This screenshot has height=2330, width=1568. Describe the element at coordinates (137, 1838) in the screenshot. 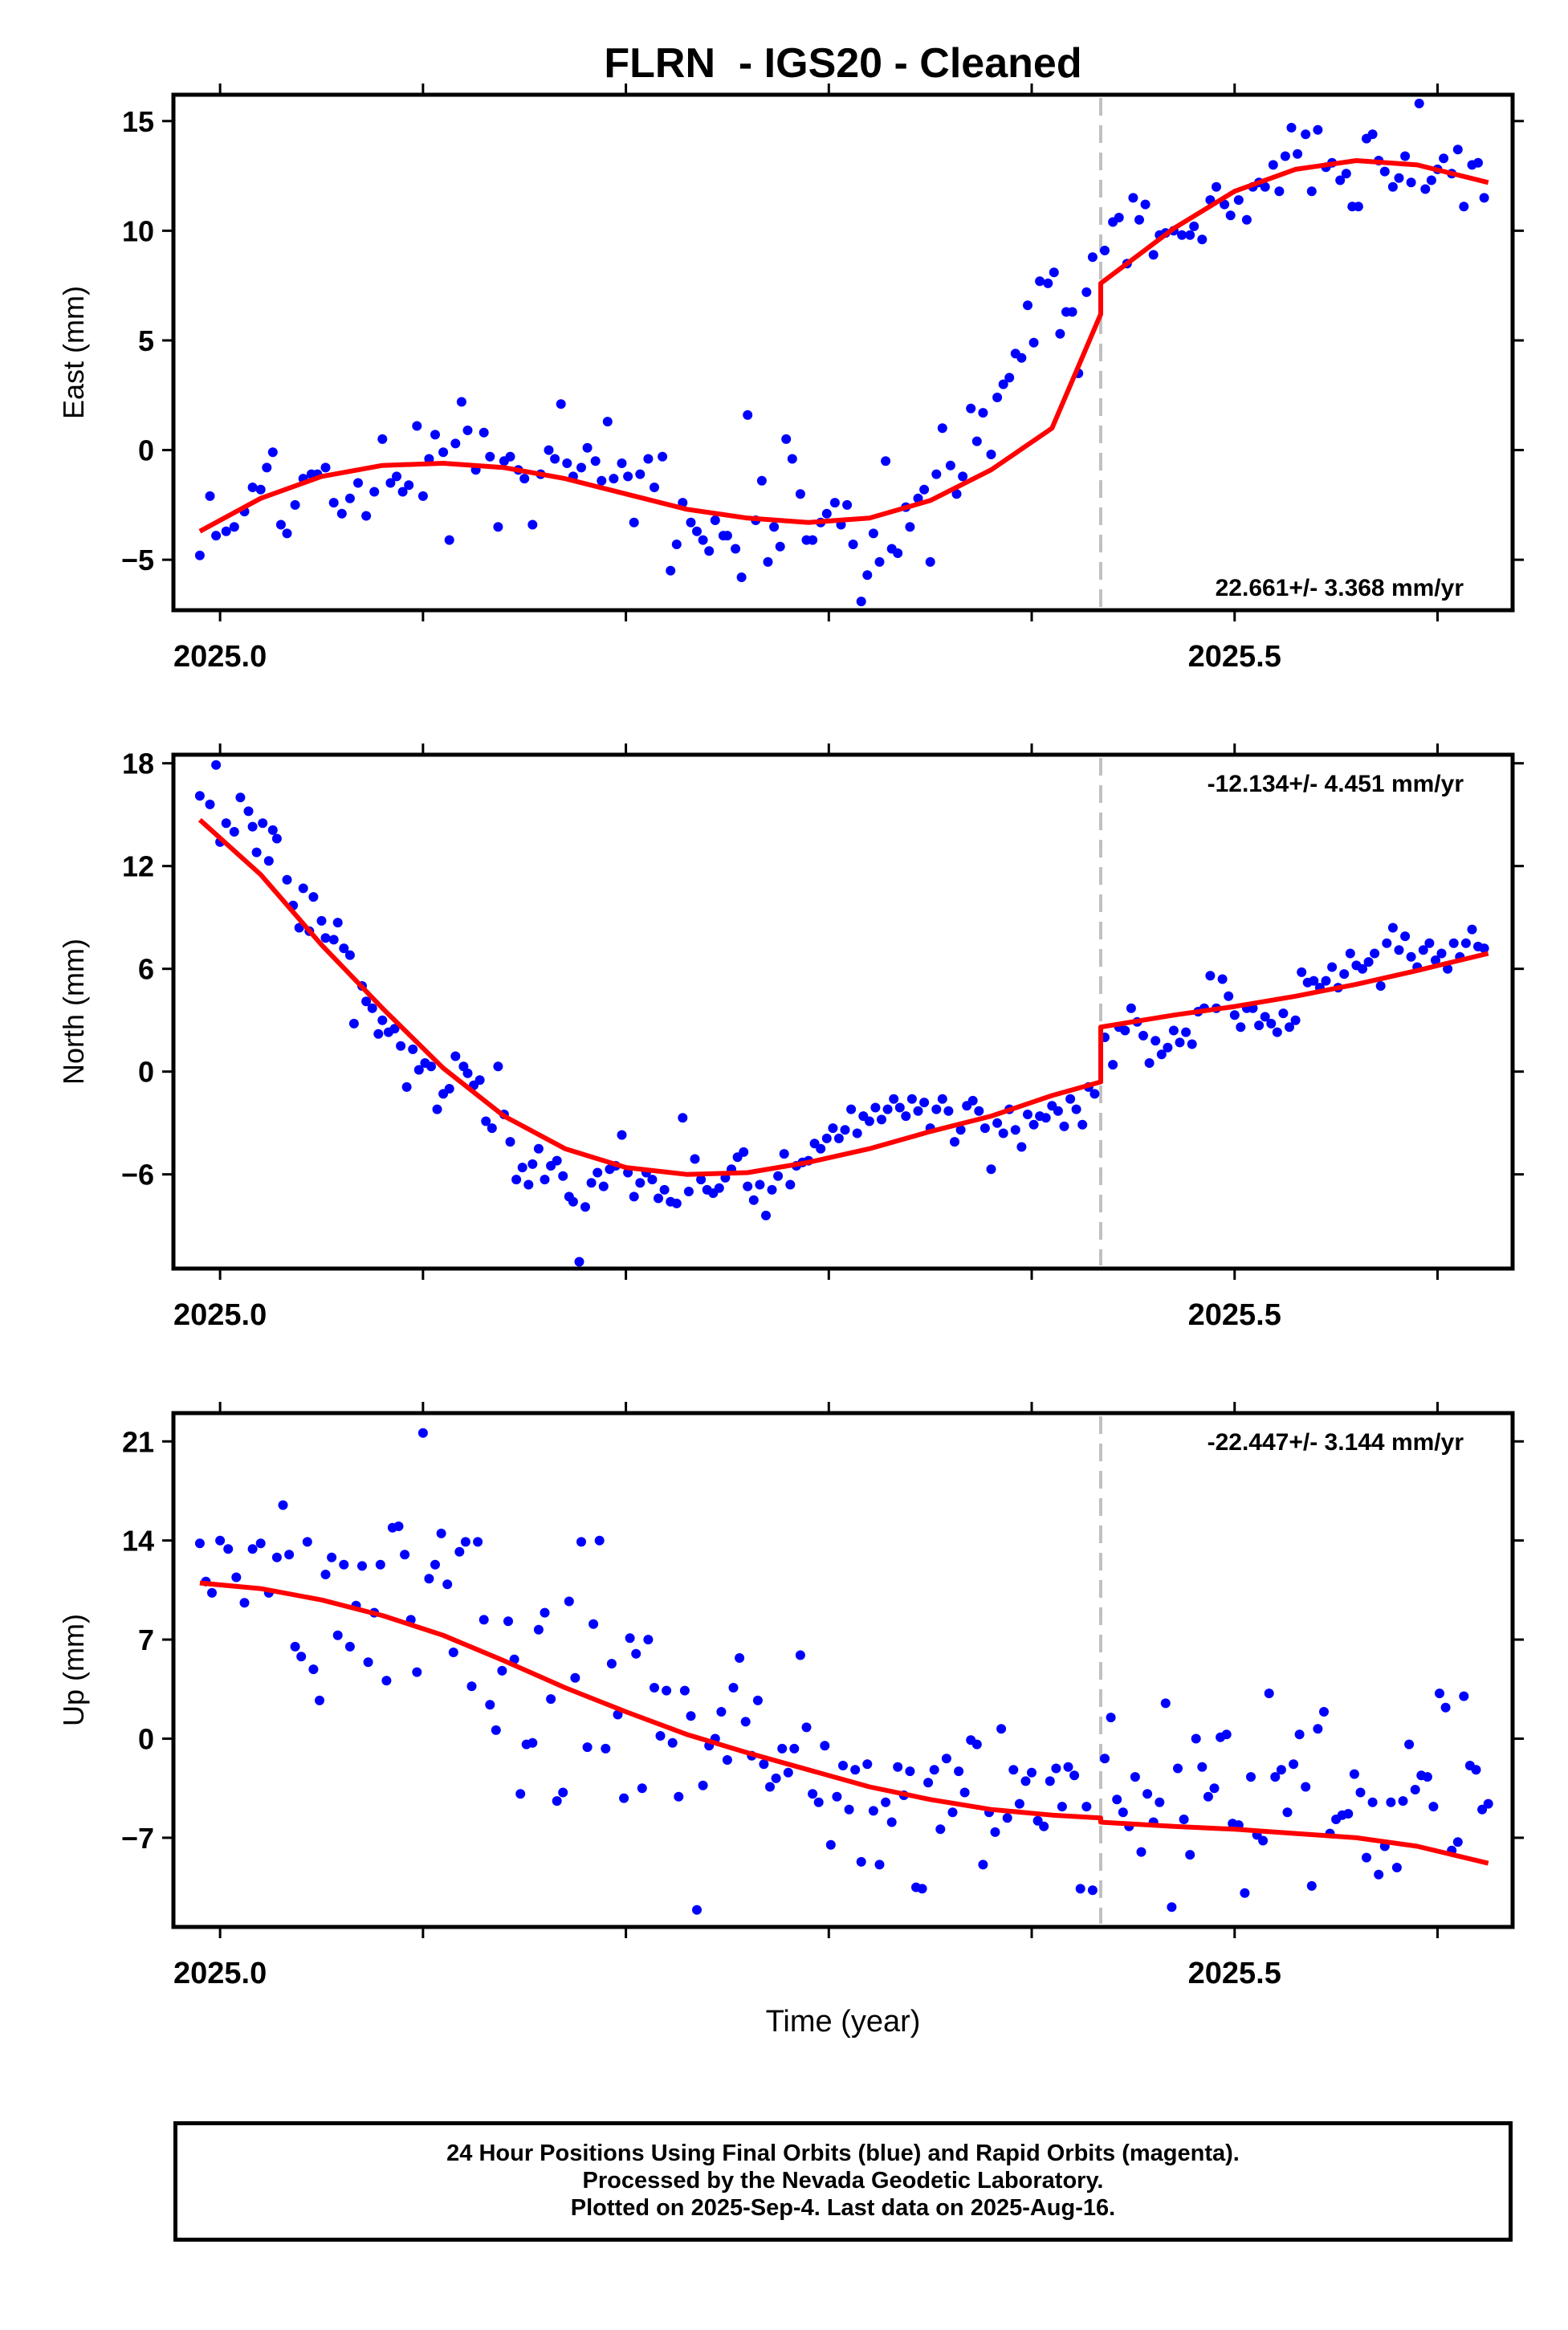

I see `up-y-tick-label: −7` at that location.